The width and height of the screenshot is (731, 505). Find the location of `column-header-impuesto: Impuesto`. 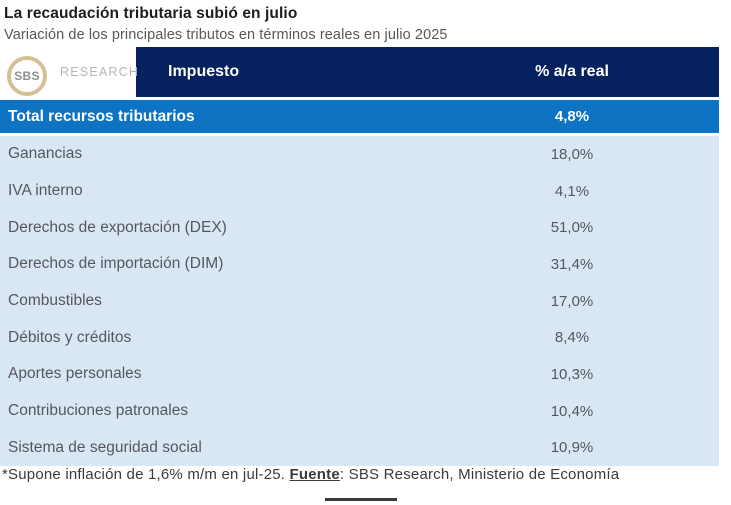

column-header-impuesto: Impuesto is located at coordinates (204, 71).